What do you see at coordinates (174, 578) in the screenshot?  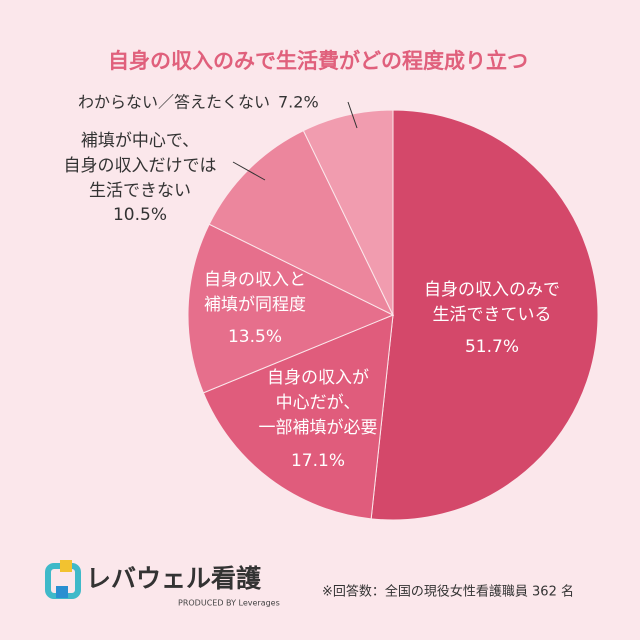 I see `logo-text: レバウェル看護` at bounding box center [174, 578].